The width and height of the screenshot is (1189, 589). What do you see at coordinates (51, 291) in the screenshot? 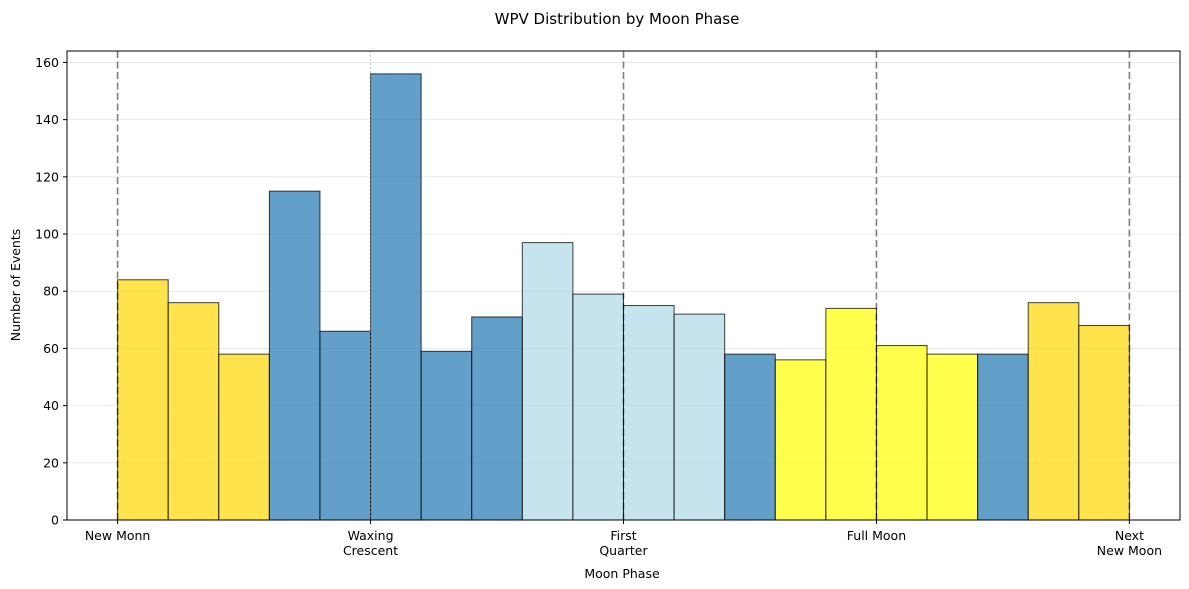
I see `y-tick-label: 80` at bounding box center [51, 291].